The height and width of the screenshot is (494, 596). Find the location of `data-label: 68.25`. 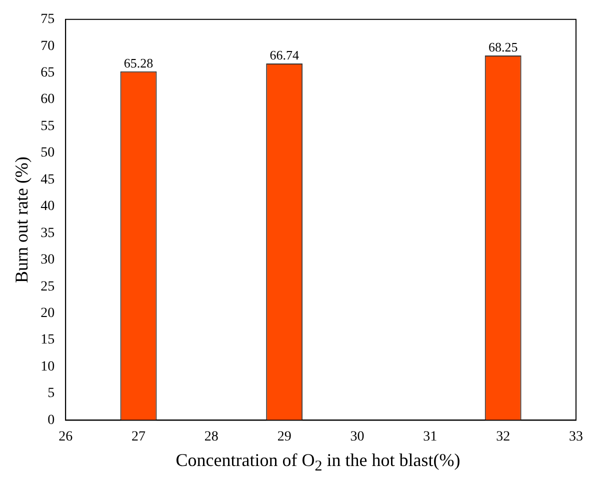

data-label: 68.25 is located at coordinates (503, 46).